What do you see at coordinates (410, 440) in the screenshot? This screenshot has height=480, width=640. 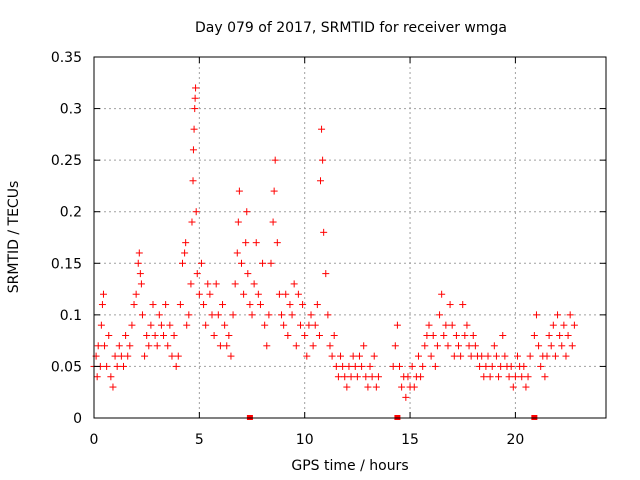 I see `x-tick-label: 15` at bounding box center [410, 440].